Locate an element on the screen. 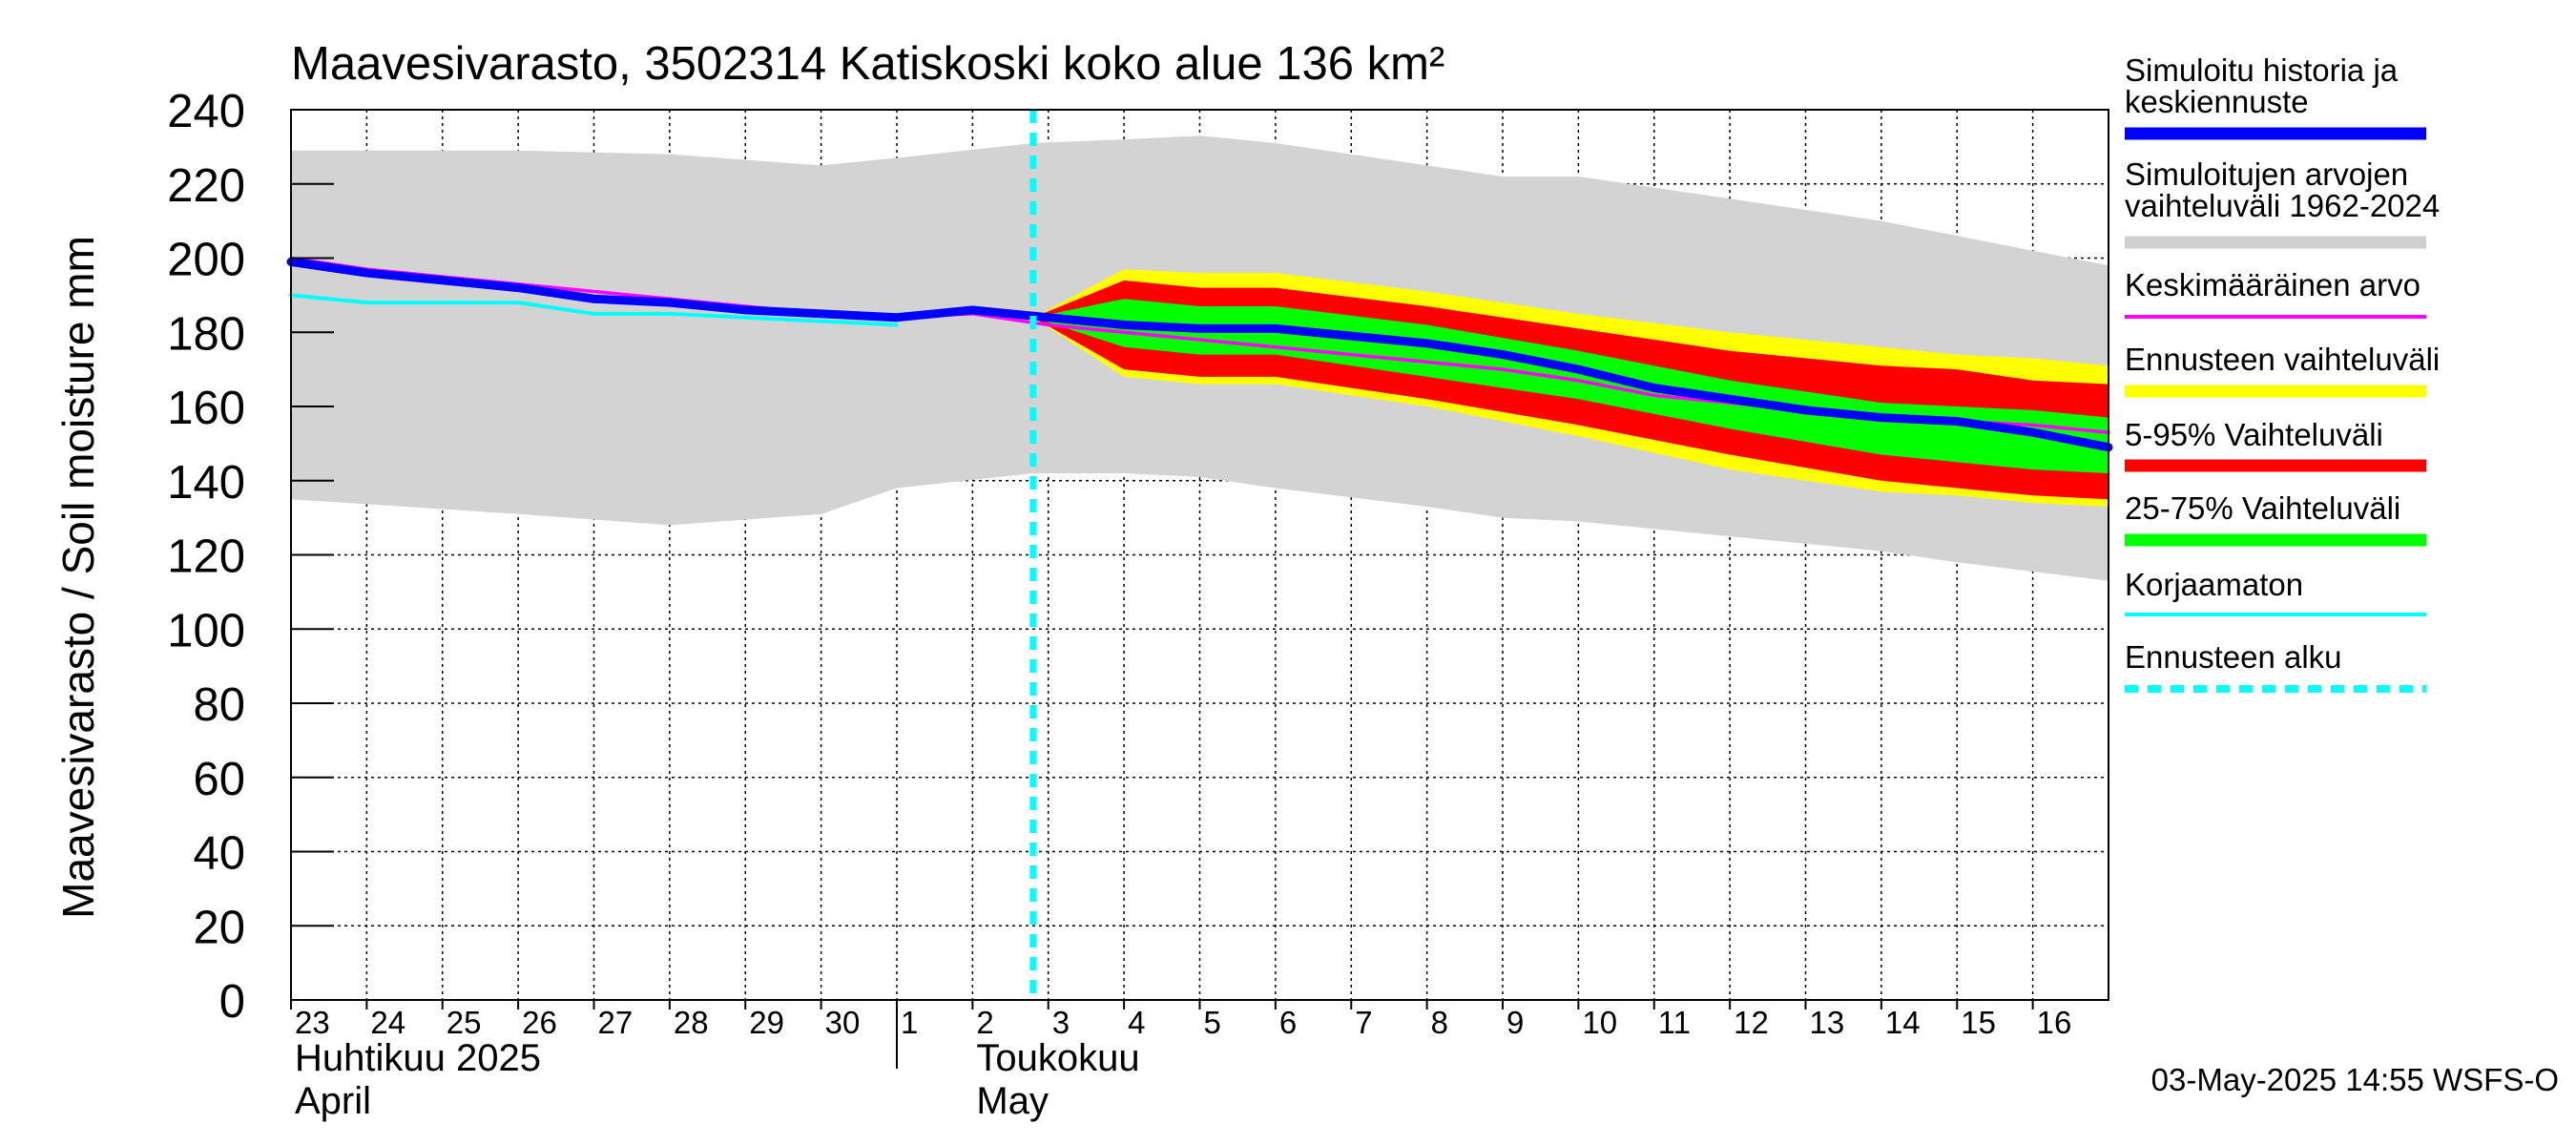 The width and height of the screenshot is (2576, 1145). y-tick-label: 240 is located at coordinates (206, 112).